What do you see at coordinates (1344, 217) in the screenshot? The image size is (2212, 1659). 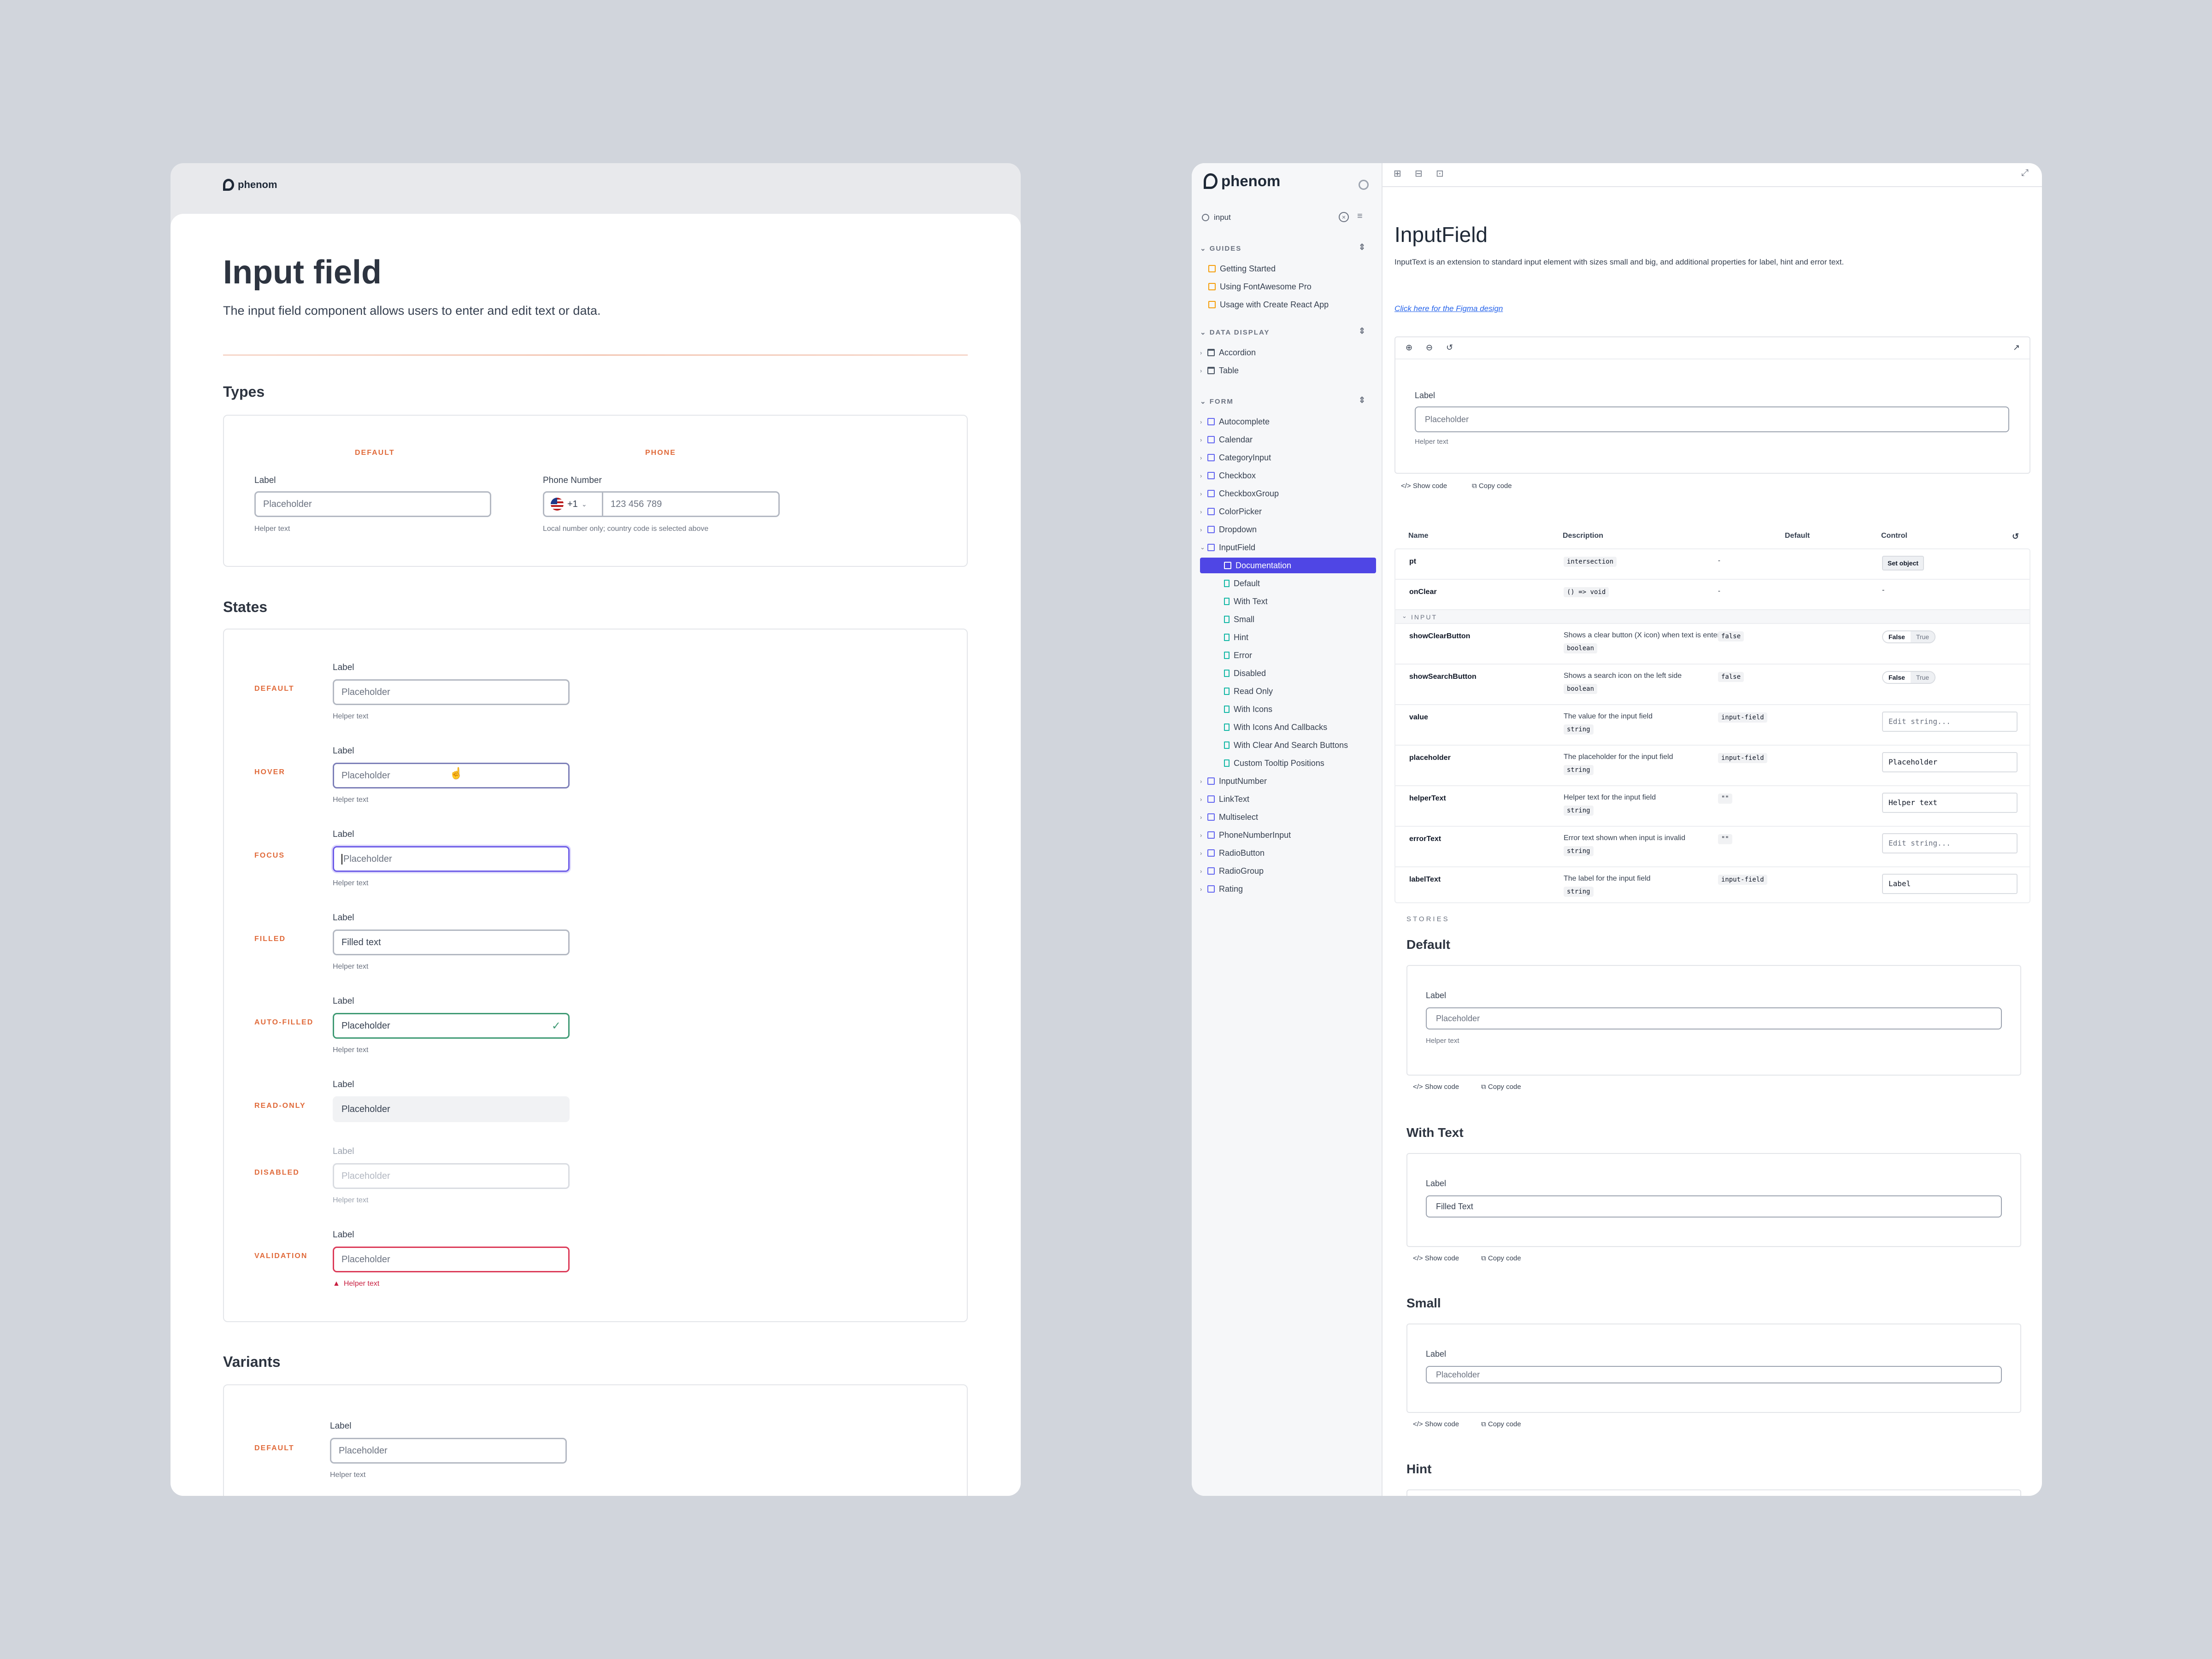 I see `clear-icon: ×` at bounding box center [1344, 217].